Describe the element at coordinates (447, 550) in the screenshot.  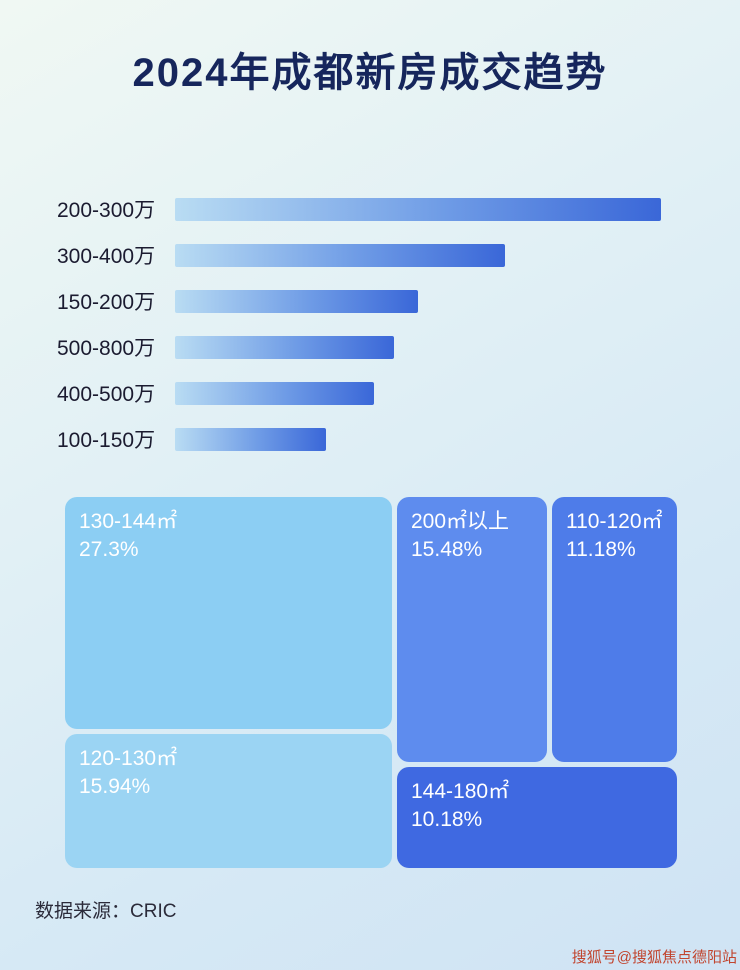
I see `treemap-block-value: 15.48%` at that location.